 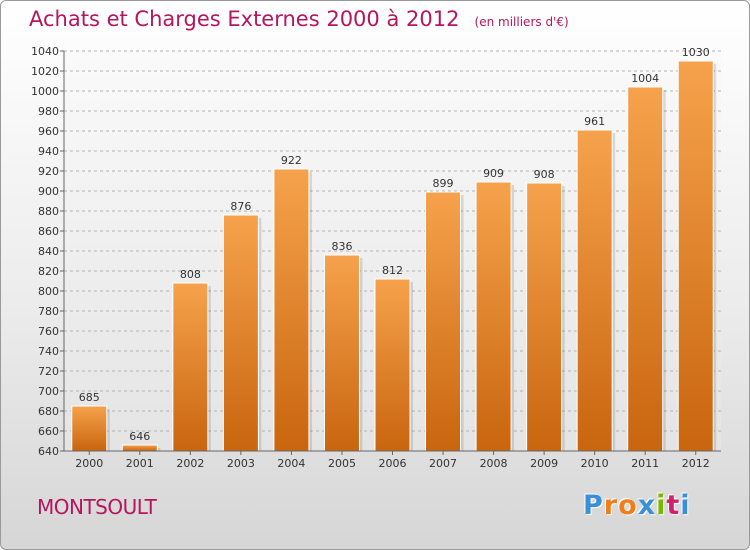 What do you see at coordinates (48, 251) in the screenshot?
I see `y-tick-label: 840` at bounding box center [48, 251].